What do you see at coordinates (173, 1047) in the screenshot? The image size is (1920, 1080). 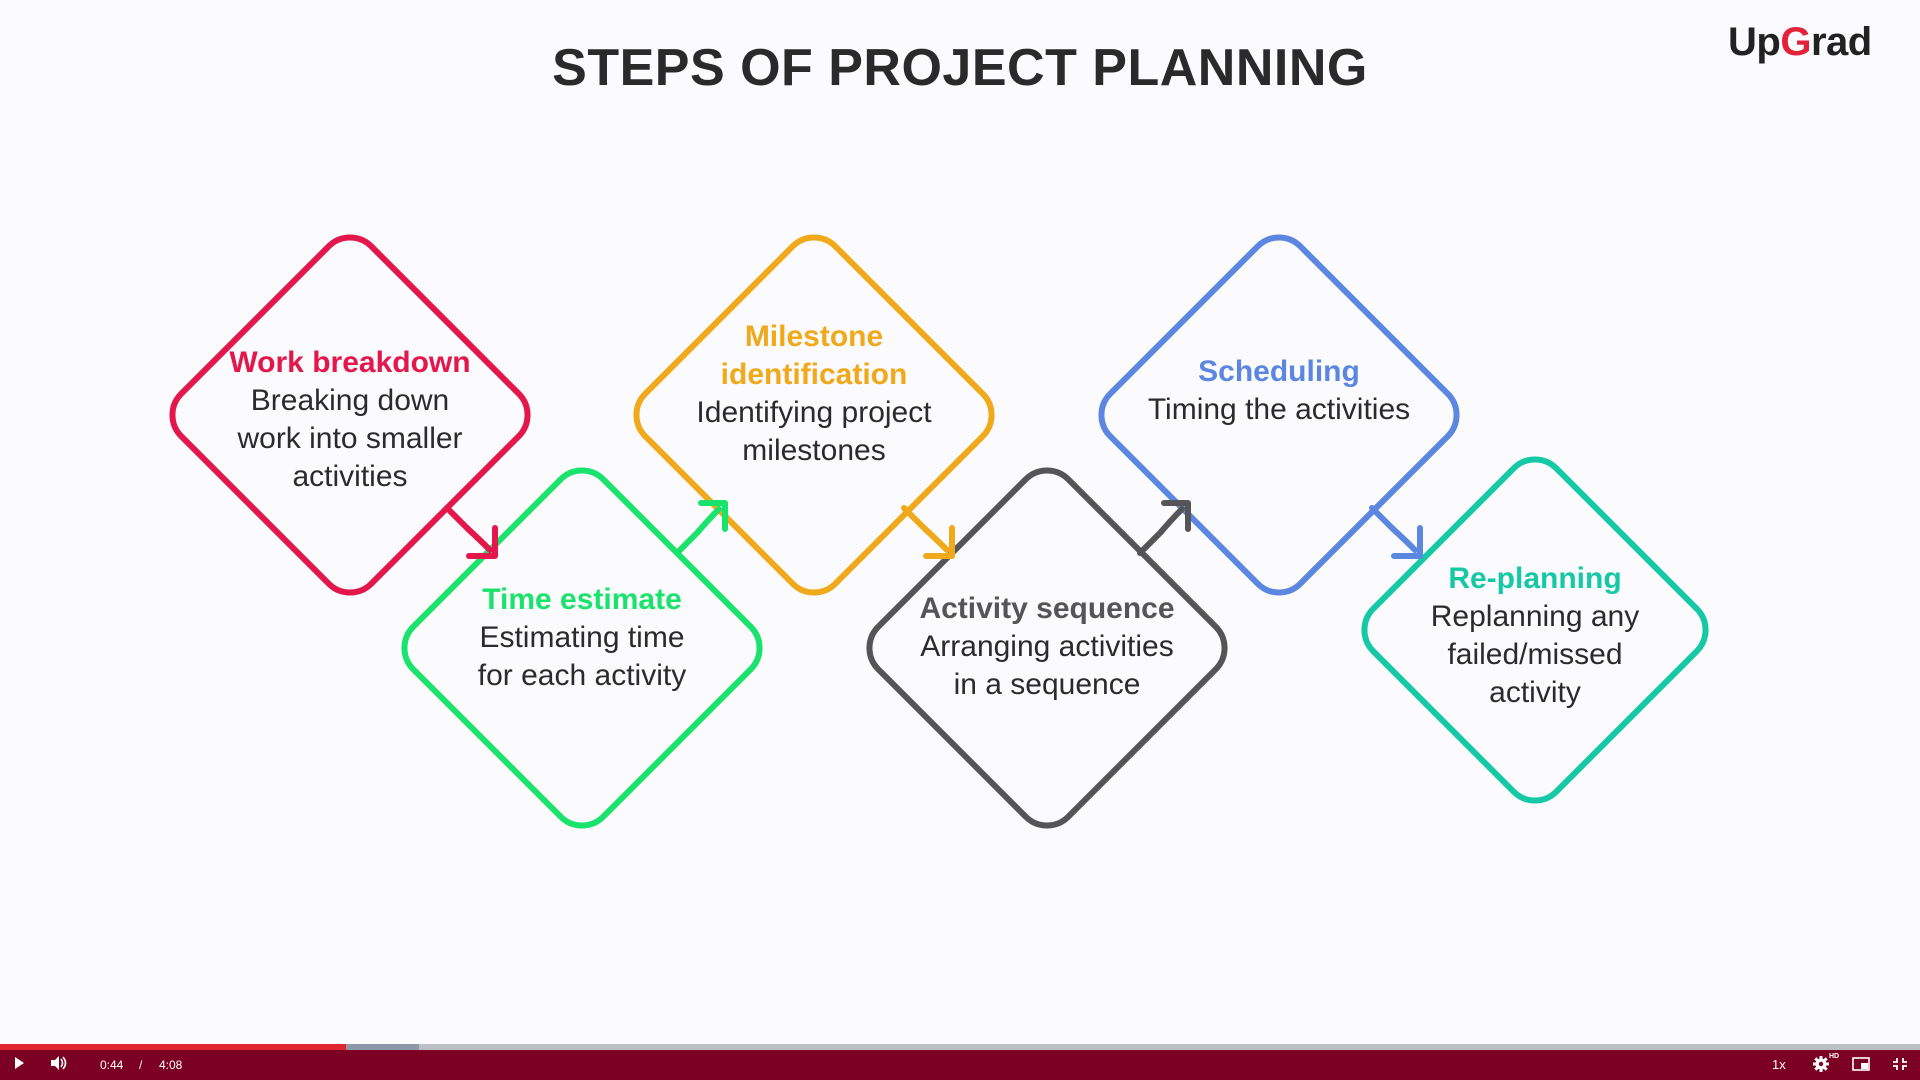 I see `progress-played` at bounding box center [173, 1047].